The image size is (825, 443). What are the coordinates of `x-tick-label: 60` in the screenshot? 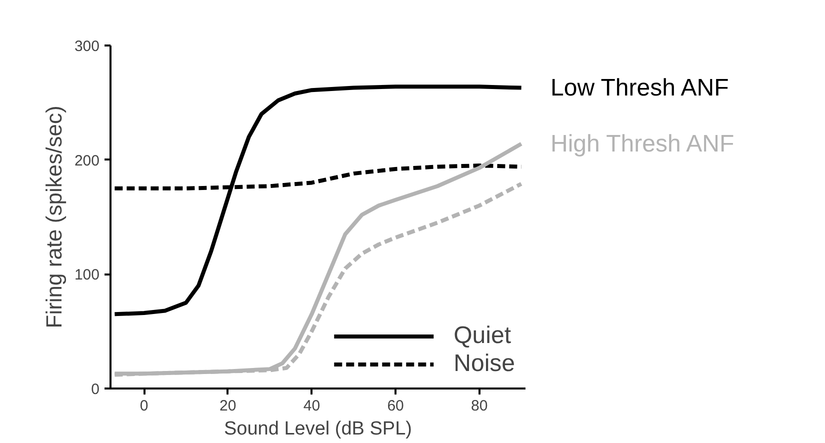 It's located at (395, 406).